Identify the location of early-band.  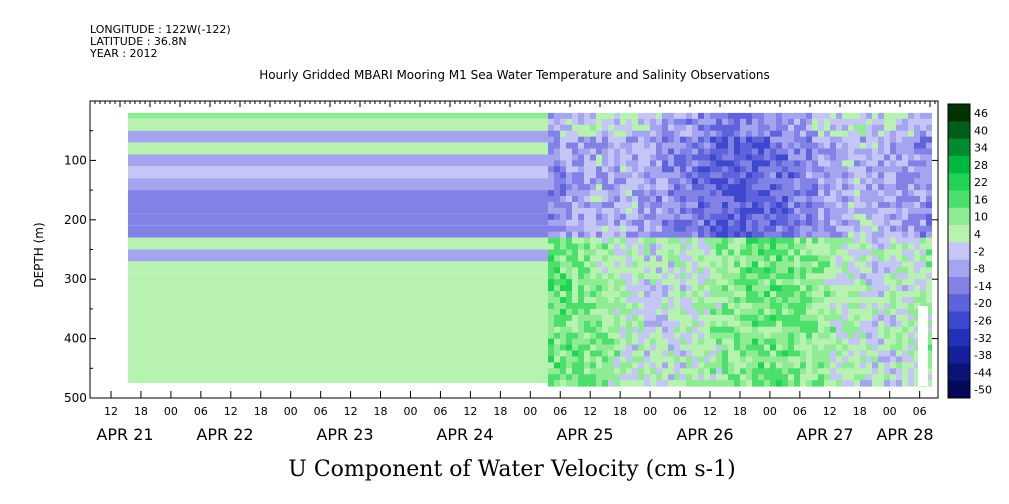
(338, 184).